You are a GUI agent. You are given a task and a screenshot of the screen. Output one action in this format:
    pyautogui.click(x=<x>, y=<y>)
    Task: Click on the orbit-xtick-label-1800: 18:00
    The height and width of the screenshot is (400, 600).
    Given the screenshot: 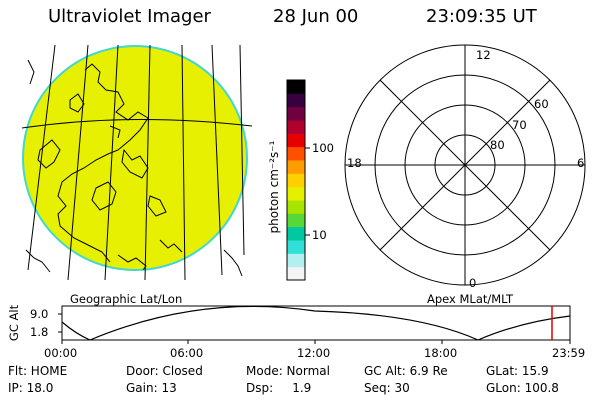 What is the action you would take?
    pyautogui.click(x=441, y=353)
    